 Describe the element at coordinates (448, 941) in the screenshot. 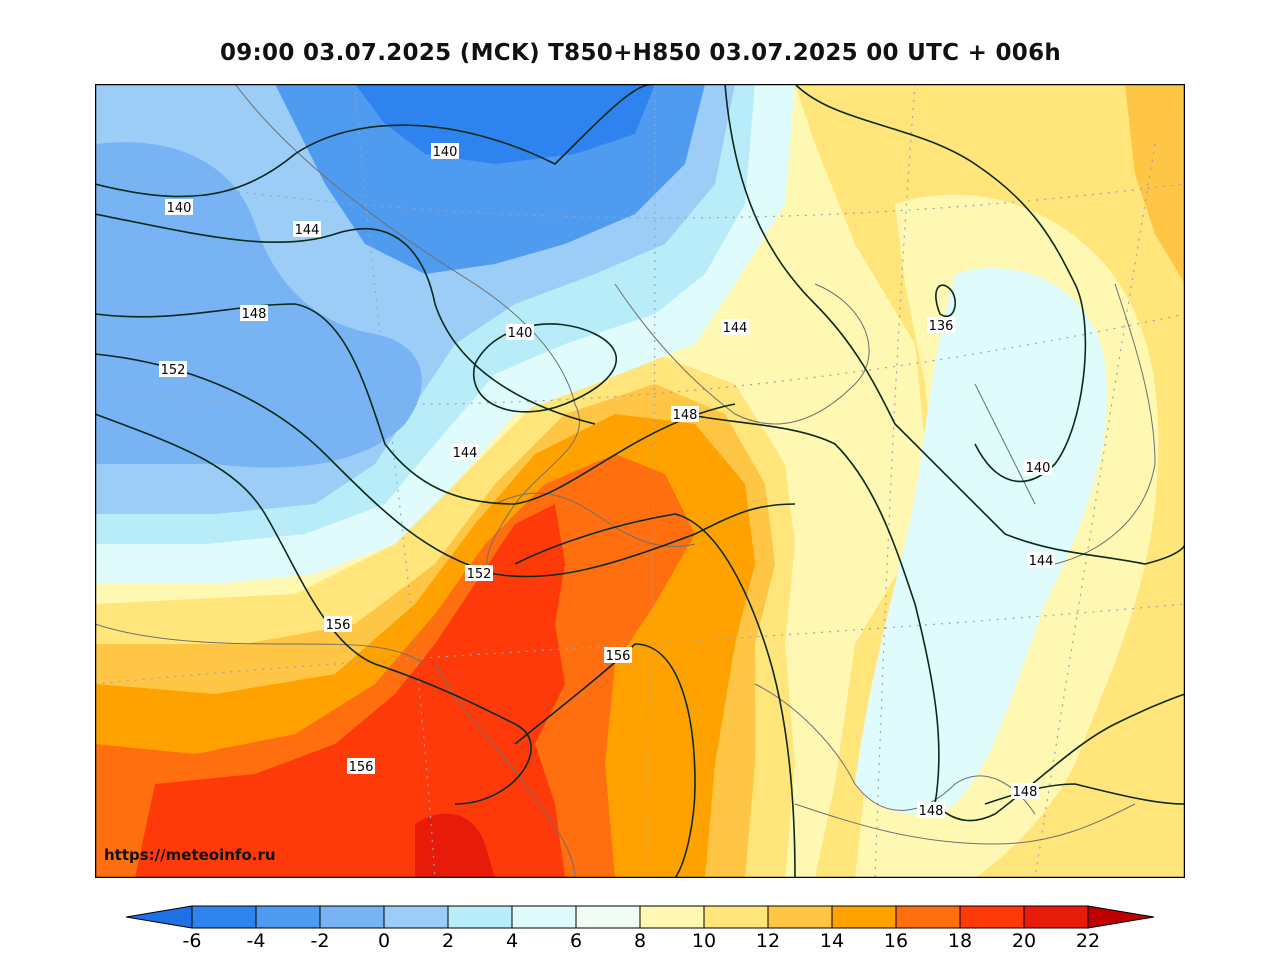

I see `colorbar-tick: 2` at that location.